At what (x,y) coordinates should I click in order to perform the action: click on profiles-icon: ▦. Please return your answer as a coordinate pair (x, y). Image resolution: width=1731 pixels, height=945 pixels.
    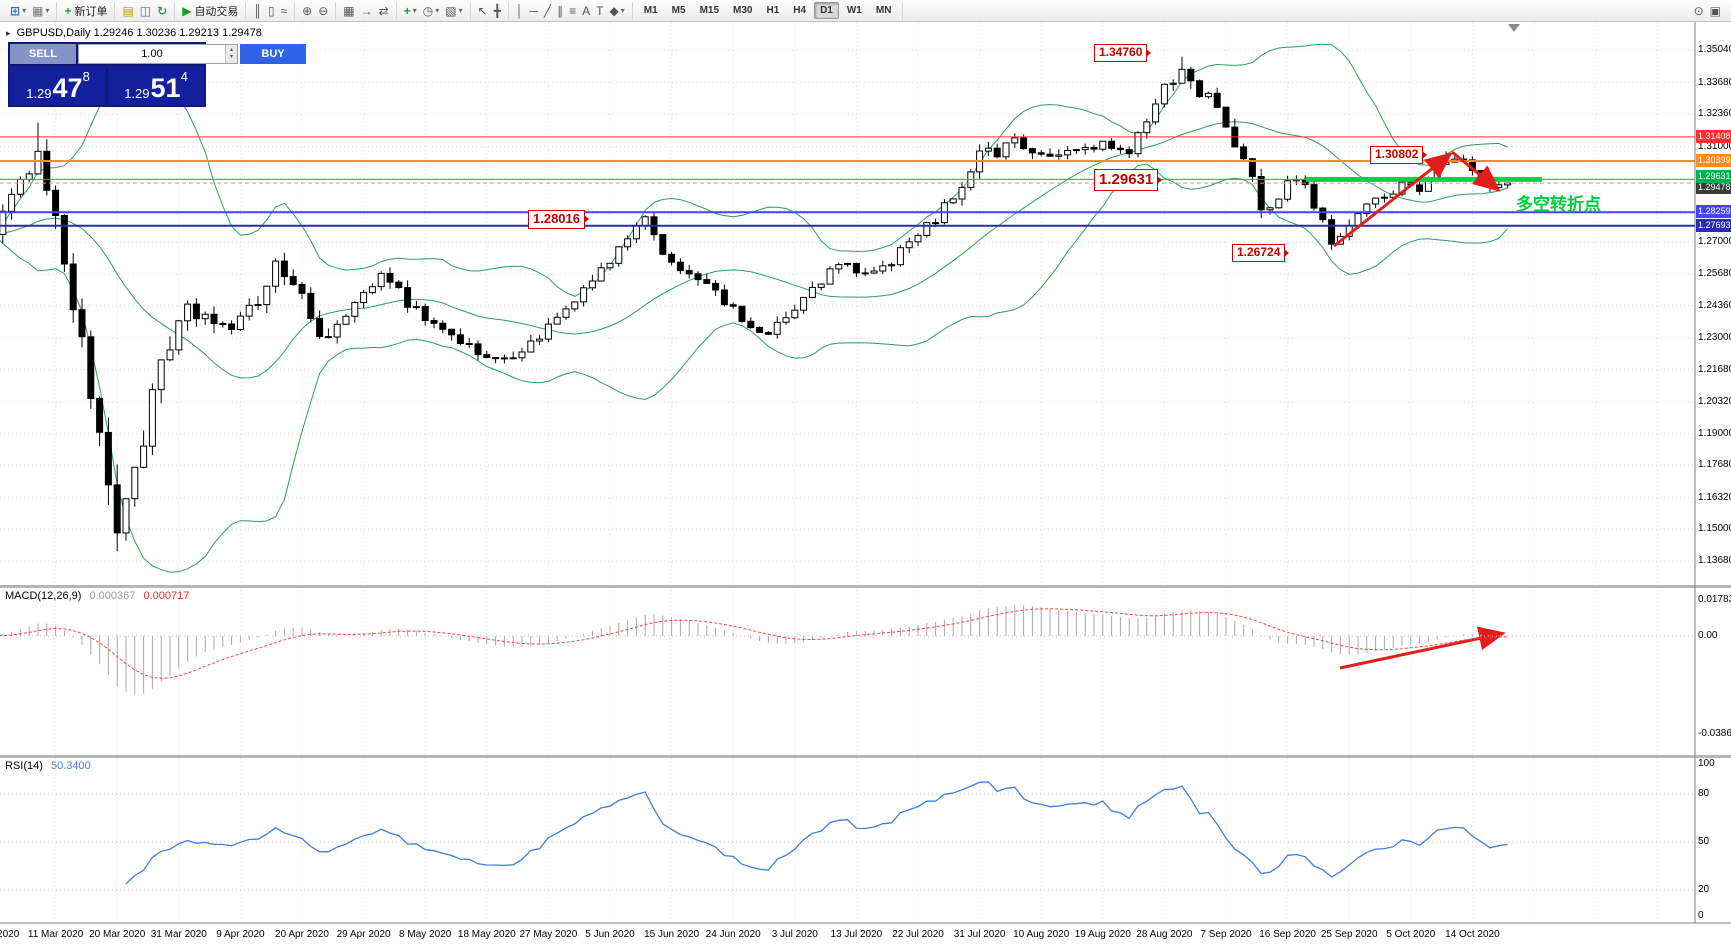
    Looking at the image, I should click on (38, 10).